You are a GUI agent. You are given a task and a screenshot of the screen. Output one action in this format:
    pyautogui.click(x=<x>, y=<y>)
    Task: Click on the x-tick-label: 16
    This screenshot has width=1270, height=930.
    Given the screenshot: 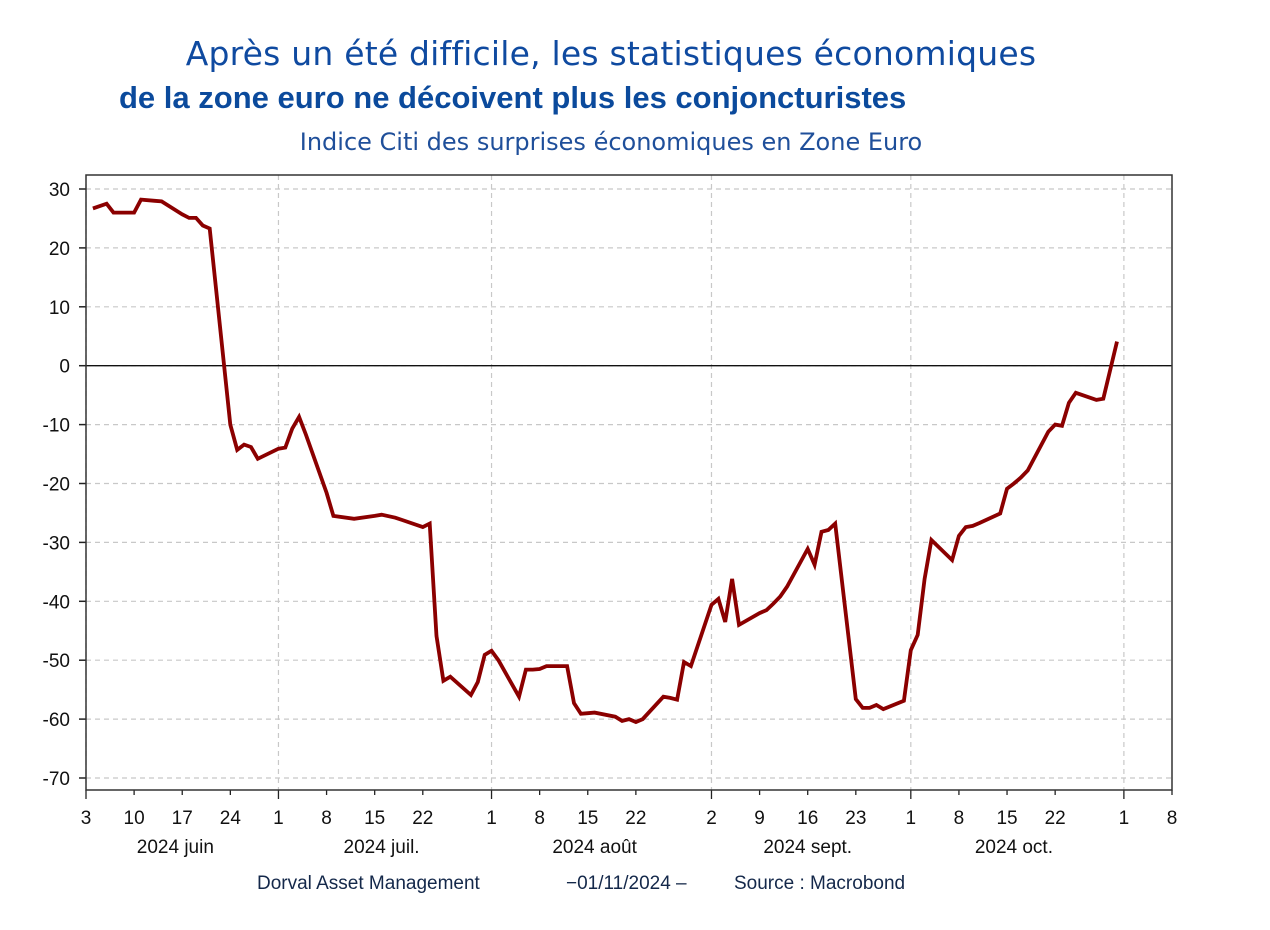 What is the action you would take?
    pyautogui.click(x=807, y=818)
    